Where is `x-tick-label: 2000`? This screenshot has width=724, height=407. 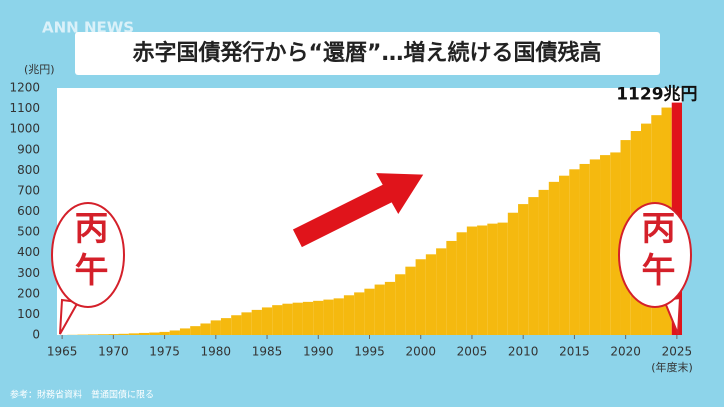
x-tick-label: 2000 is located at coordinates (420, 352).